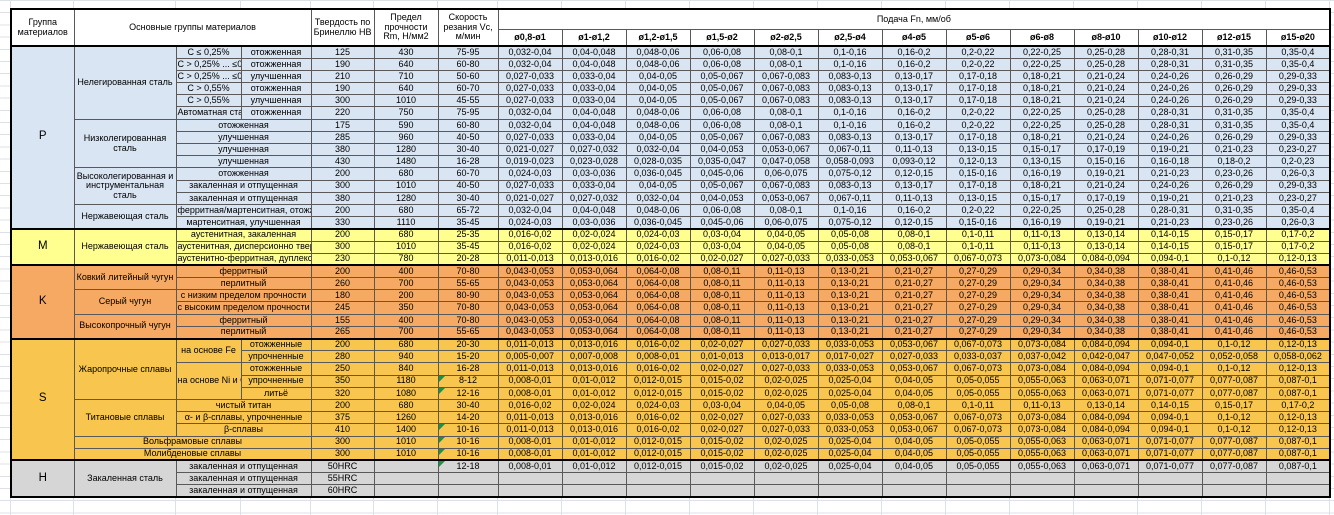  Describe the element at coordinates (1106, 247) in the screenshot. I see `feed-value-cell: 0,13-0,14` at that location.